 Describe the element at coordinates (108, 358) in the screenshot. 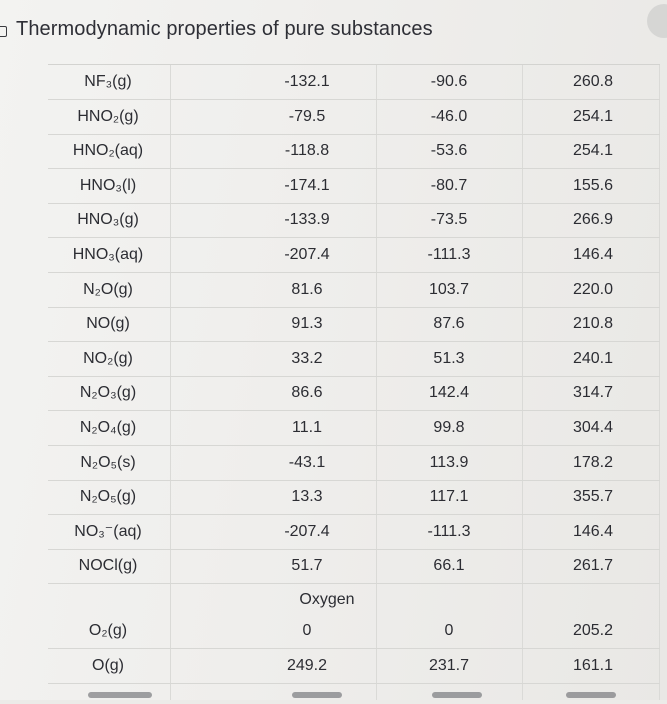

I see `formula-cell: NO₂(g)` at that location.